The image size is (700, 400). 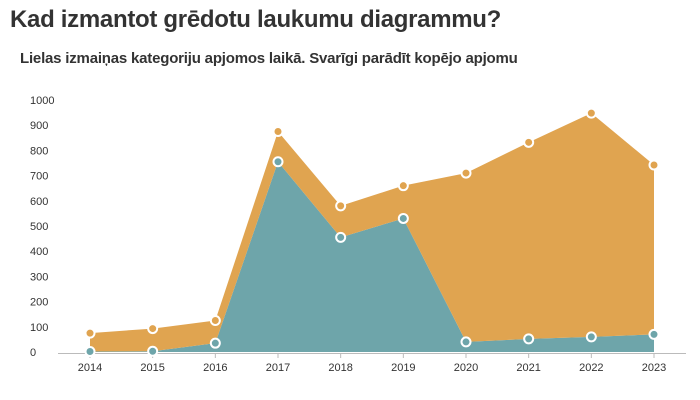 I want to click on y-tick-label: 100, so click(x=39, y=328).